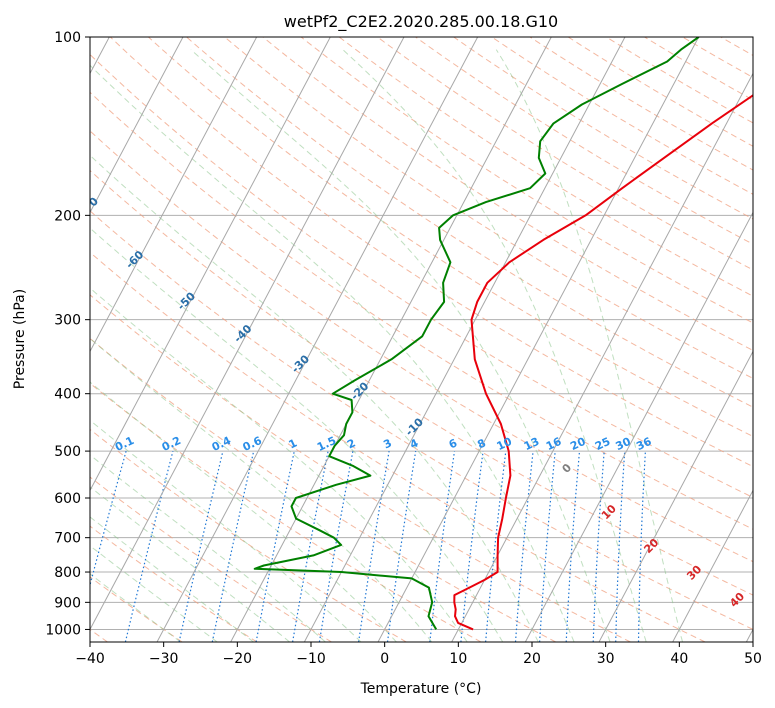  I want to click on x-tick-label: −40, so click(90, 659).